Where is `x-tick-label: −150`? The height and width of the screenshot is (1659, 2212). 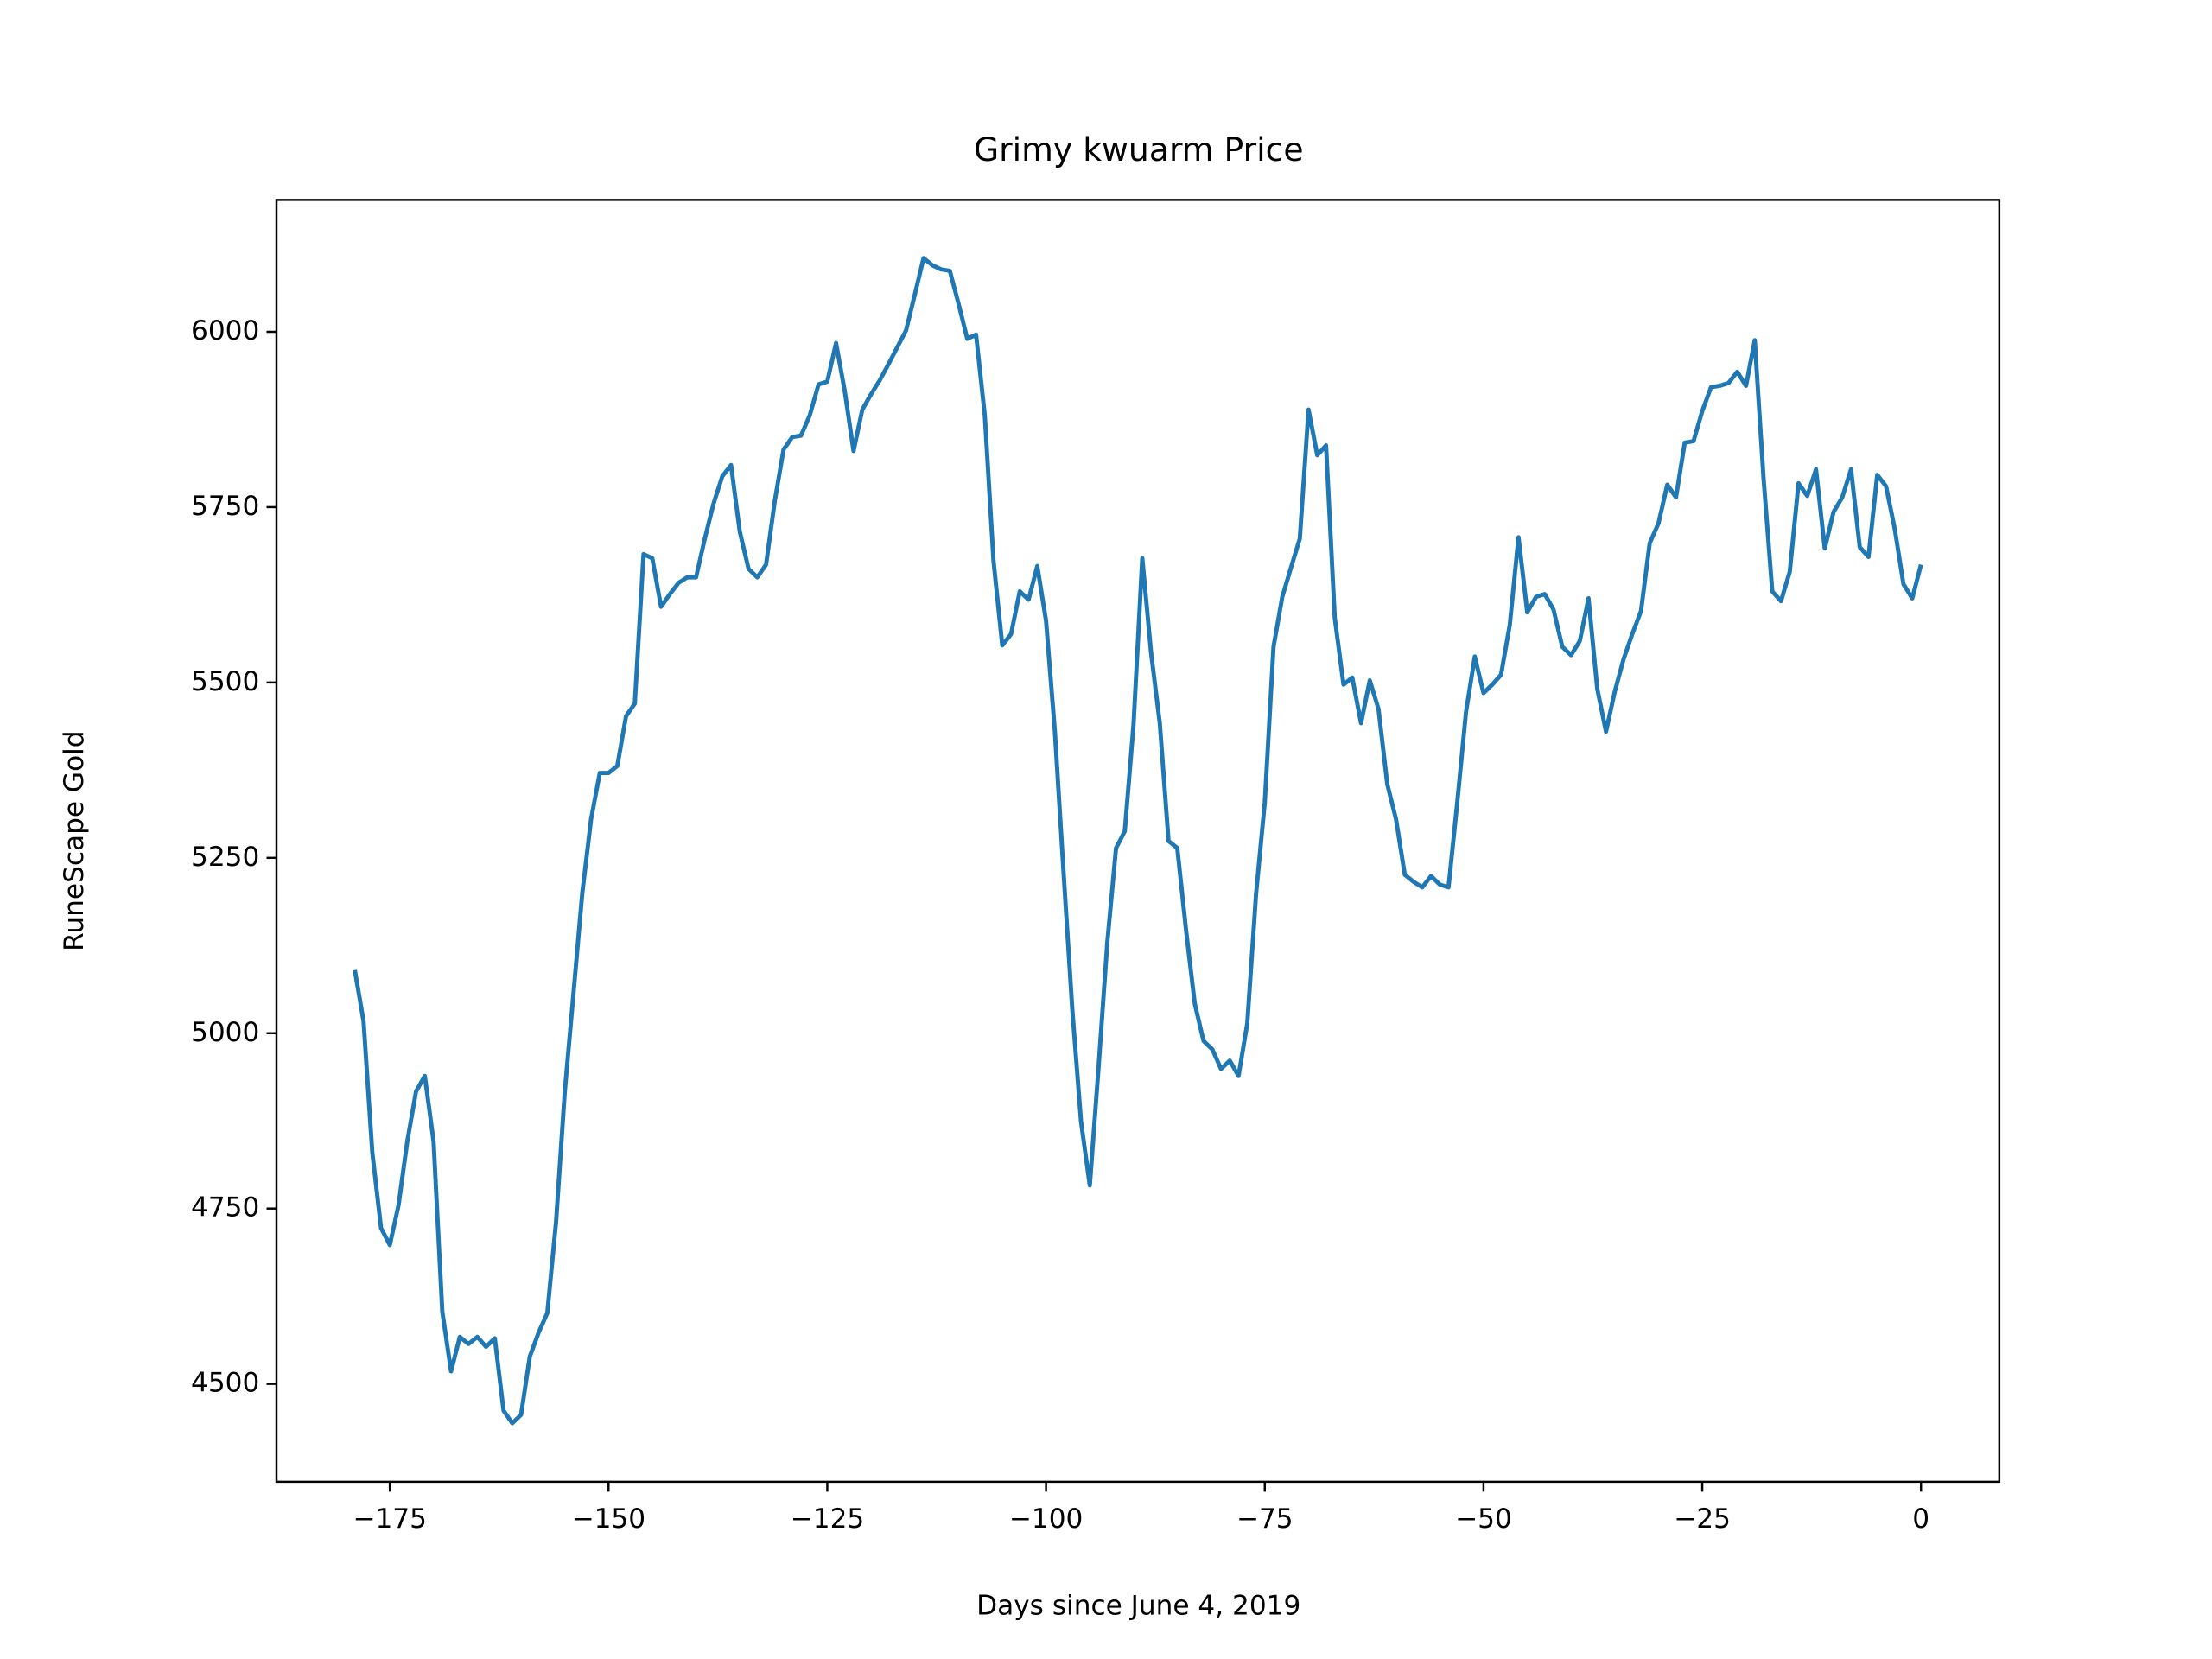 x-tick-label: −150 is located at coordinates (608, 1519).